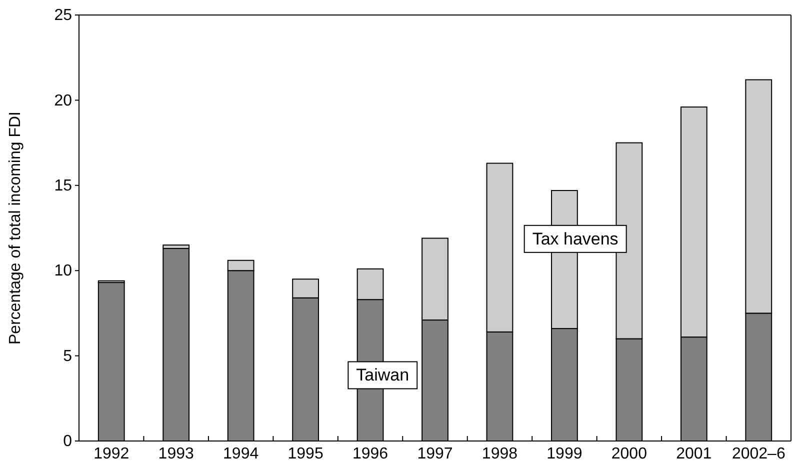 The image size is (804, 471). Describe the element at coordinates (500, 453) in the screenshot. I see `x-tick-label: 1998` at that location.